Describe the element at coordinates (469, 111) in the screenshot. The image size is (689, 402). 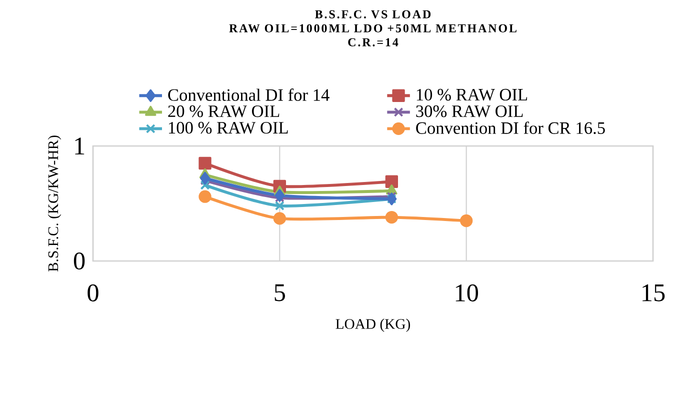
I see `legend-label: 30% RAW OIL` at that location.